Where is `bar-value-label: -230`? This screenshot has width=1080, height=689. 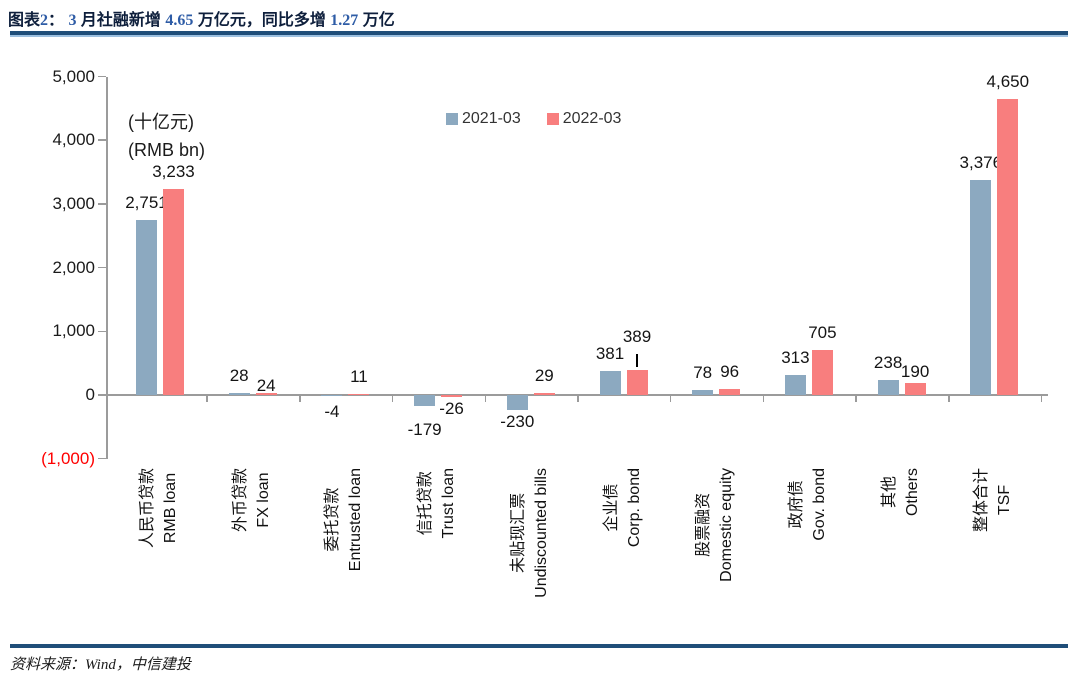 bar-value-label: -230 is located at coordinates (517, 421).